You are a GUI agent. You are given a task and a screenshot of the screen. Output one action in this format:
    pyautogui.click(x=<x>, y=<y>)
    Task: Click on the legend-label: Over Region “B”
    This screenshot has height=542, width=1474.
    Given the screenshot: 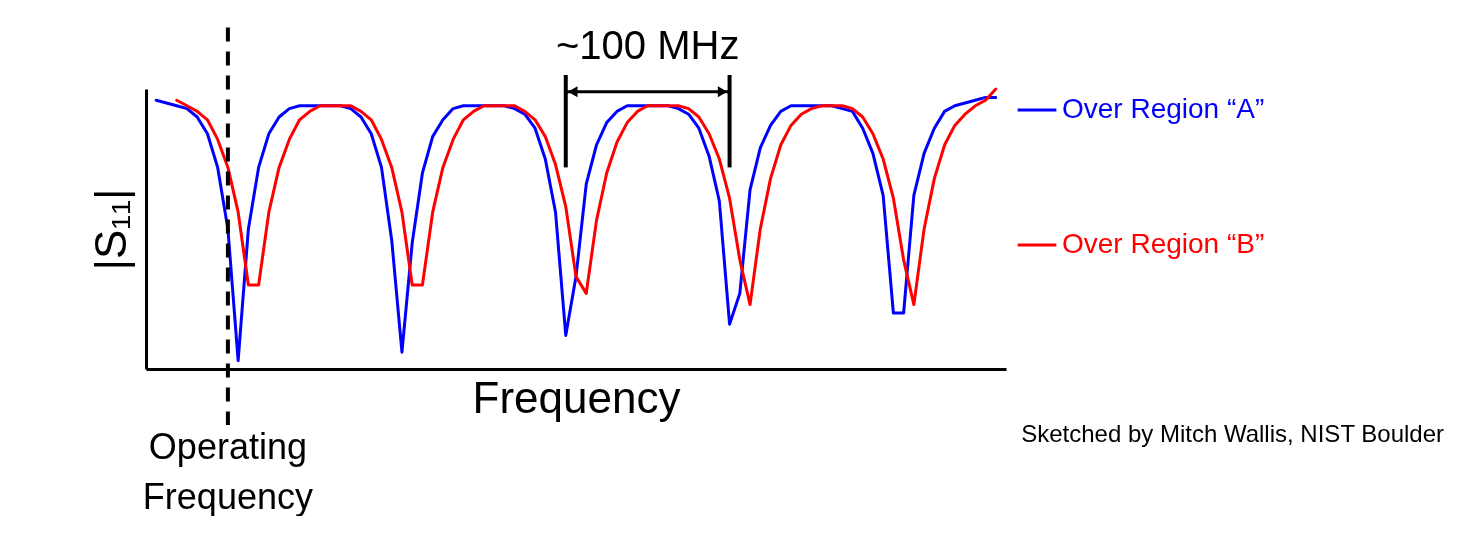 What is the action you would take?
    pyautogui.click(x=1163, y=243)
    